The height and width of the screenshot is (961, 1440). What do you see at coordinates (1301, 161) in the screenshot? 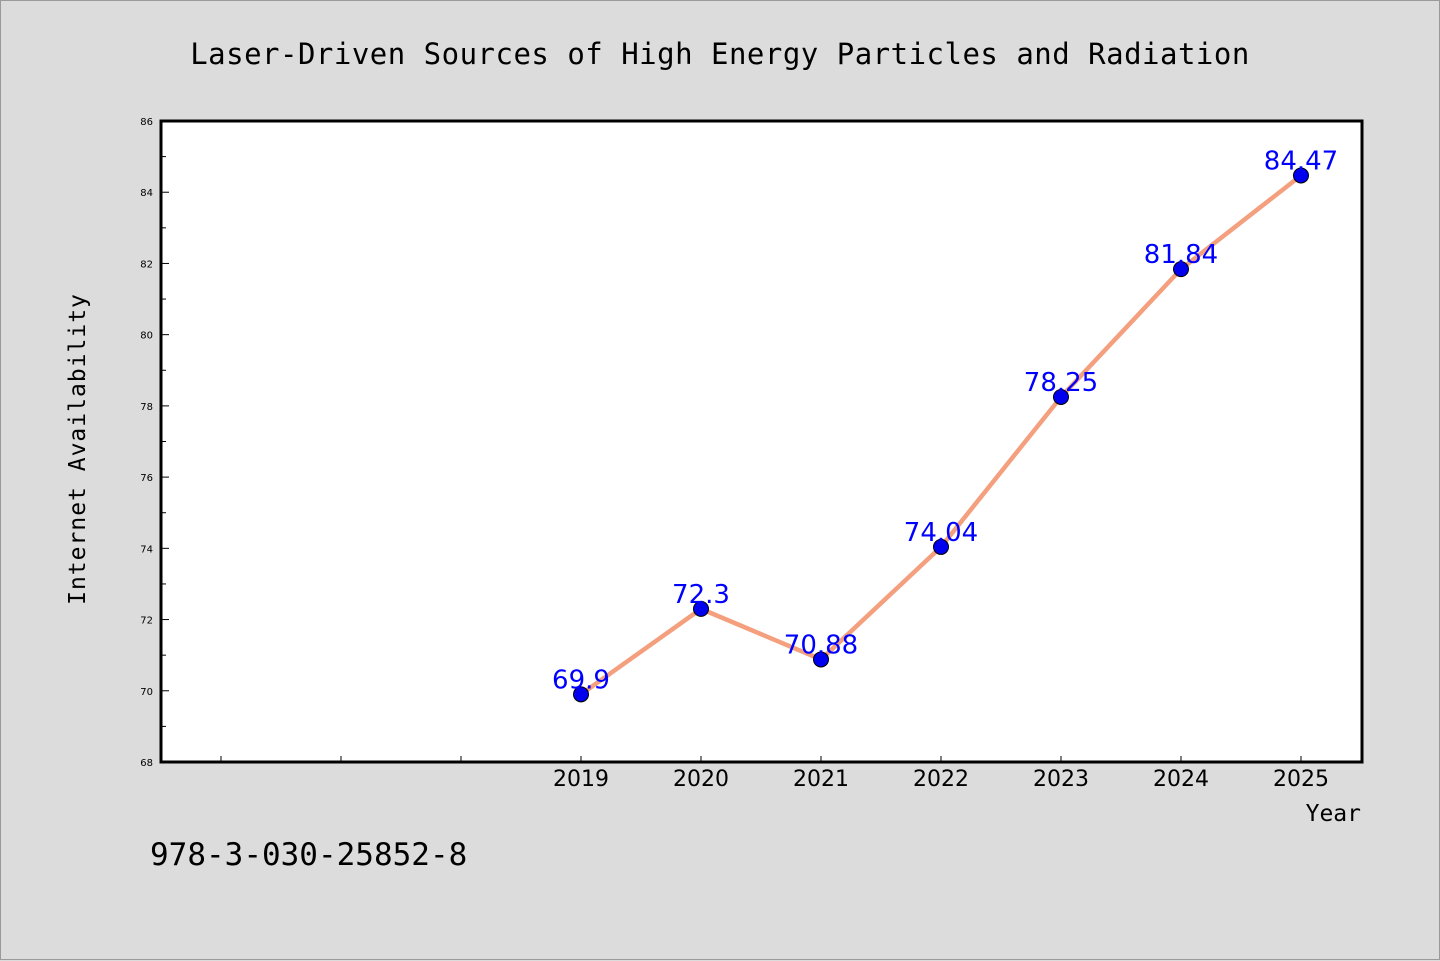
I see `data-label: 84.47` at bounding box center [1301, 161].